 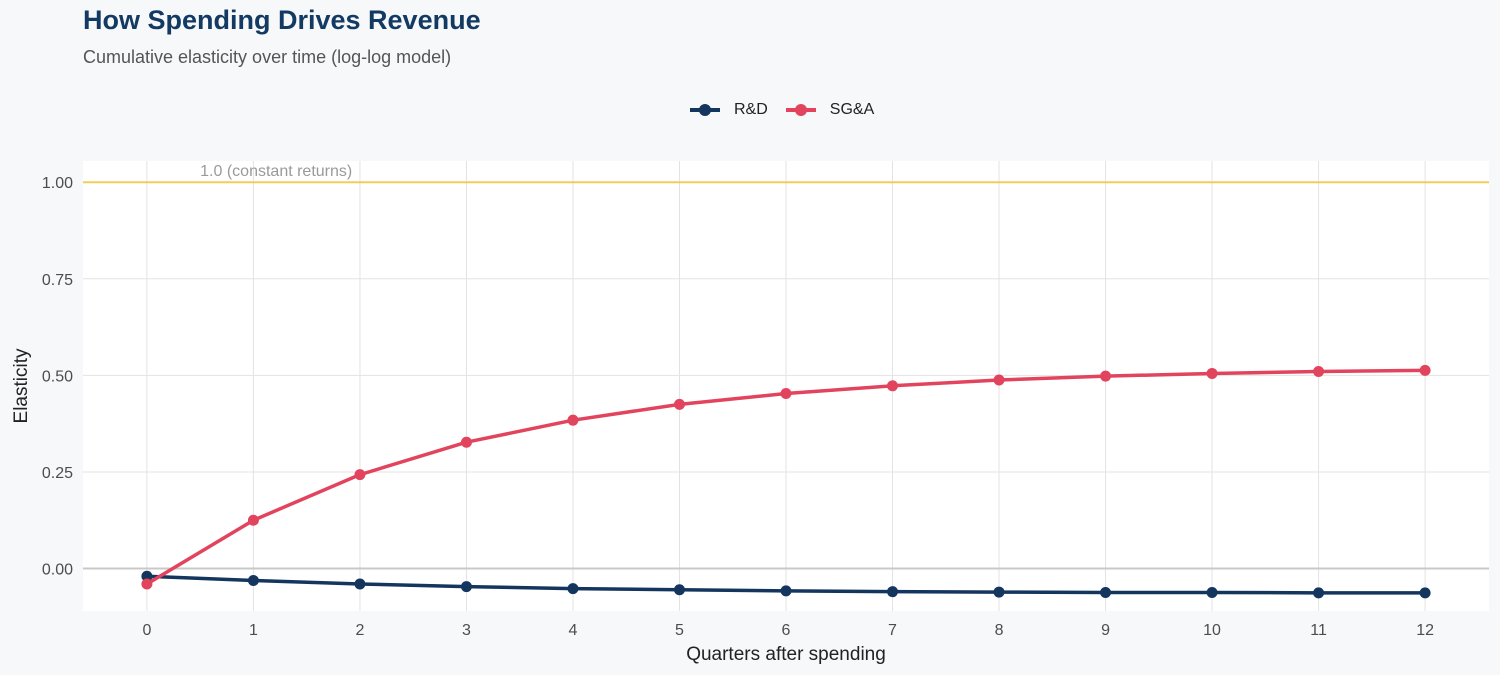 I want to click on legend-label-sga: SG&A, so click(x=852, y=109).